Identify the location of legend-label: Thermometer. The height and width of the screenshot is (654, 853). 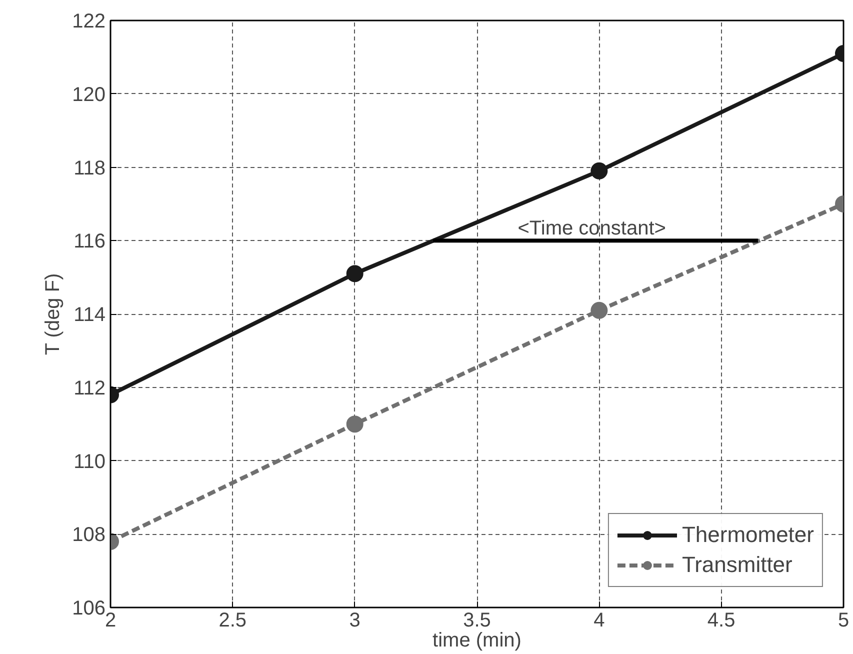
(748, 535).